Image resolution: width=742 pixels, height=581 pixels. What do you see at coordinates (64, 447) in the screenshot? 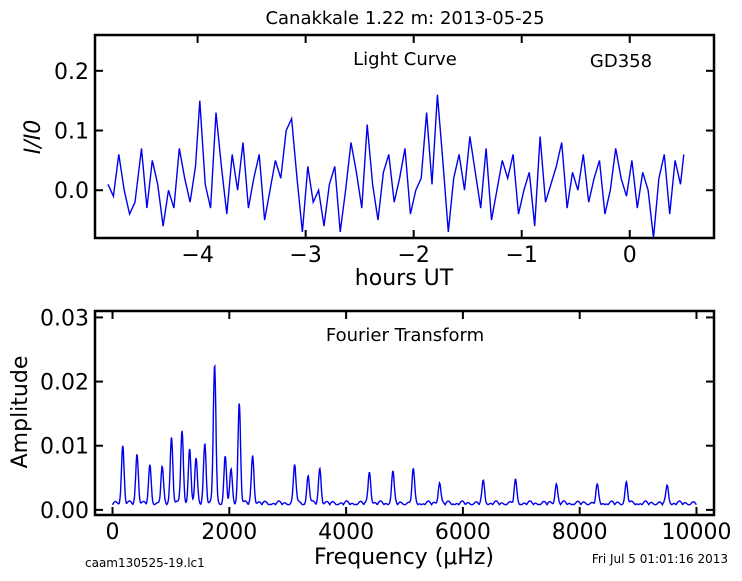
I see `fourier-y-tick-label: 0.01` at bounding box center [64, 447].